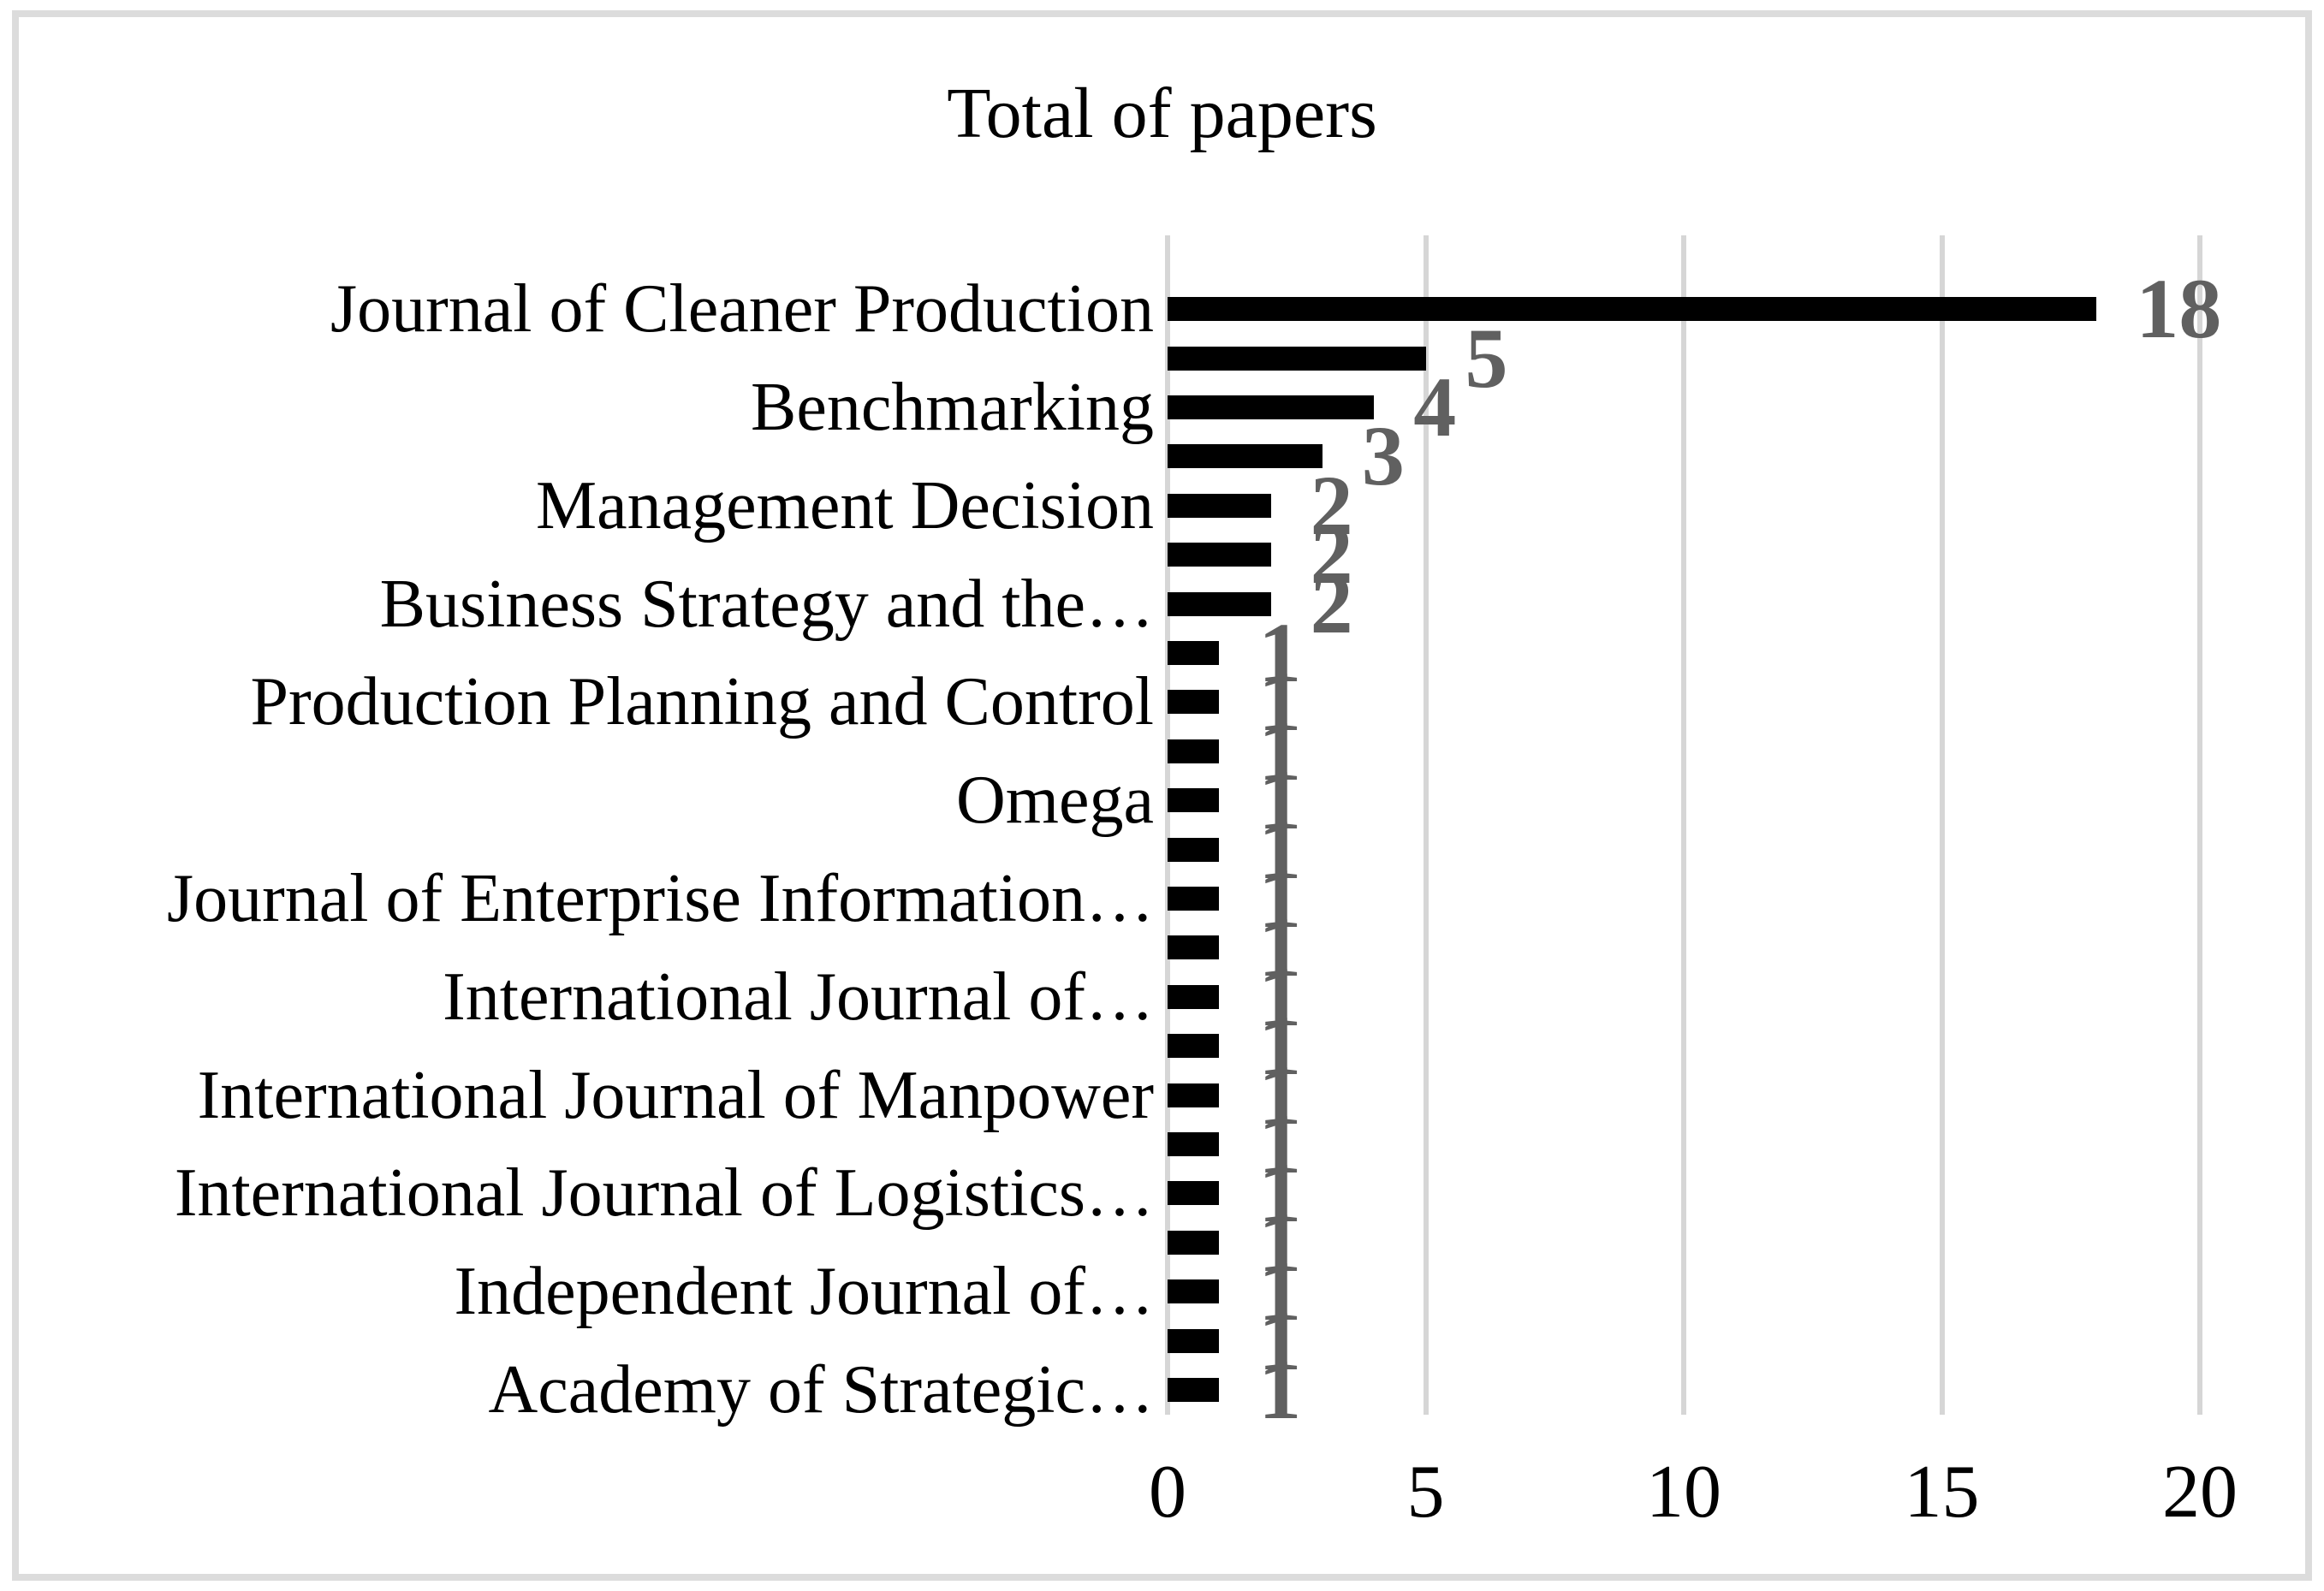 The width and height of the screenshot is (2324, 1591). I want to click on category-label: Journal of Cleaner Production, so click(742, 309).